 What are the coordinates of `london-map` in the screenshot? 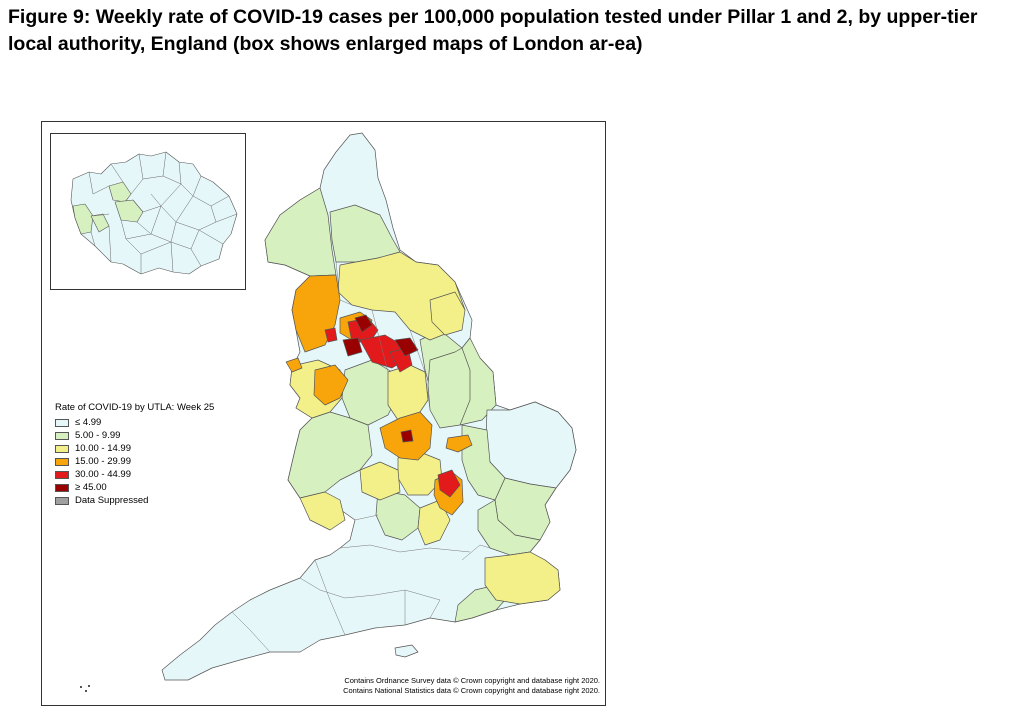 It's located at (154, 213).